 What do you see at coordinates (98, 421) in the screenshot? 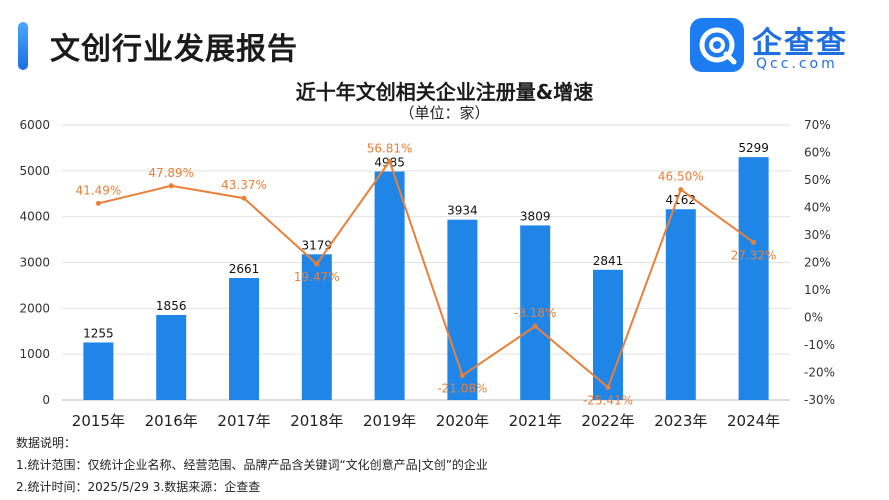
I see `x-tick-label: 2015年` at bounding box center [98, 421].